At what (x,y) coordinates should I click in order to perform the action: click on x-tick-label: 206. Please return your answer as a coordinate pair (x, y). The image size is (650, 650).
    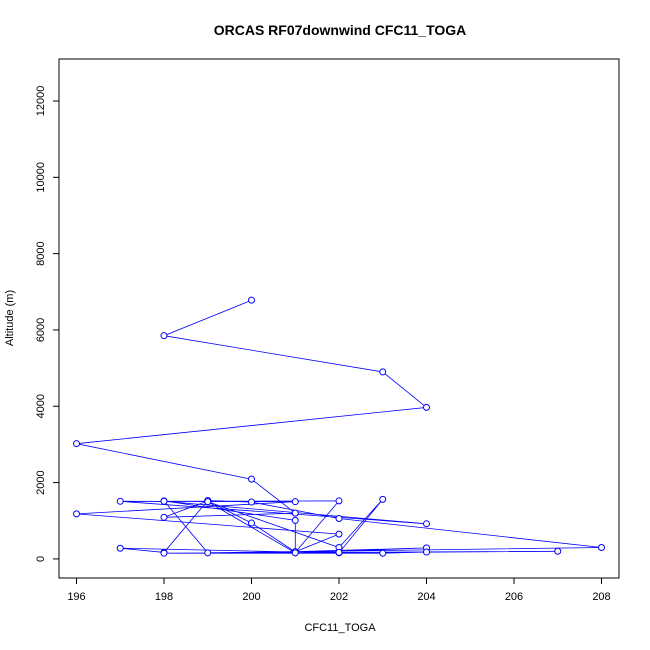
    Looking at the image, I should click on (514, 597).